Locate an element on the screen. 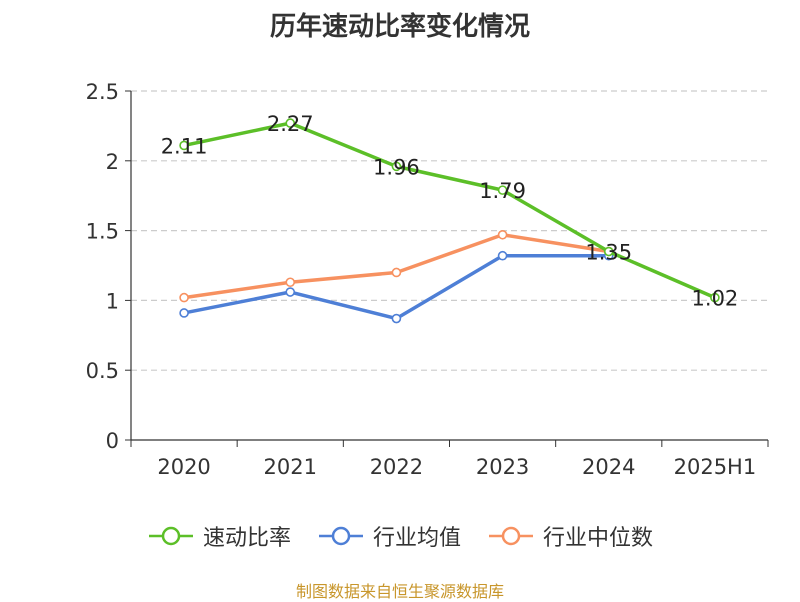 The image size is (800, 602). legend-item: 行业均值 is located at coordinates (389, 536).